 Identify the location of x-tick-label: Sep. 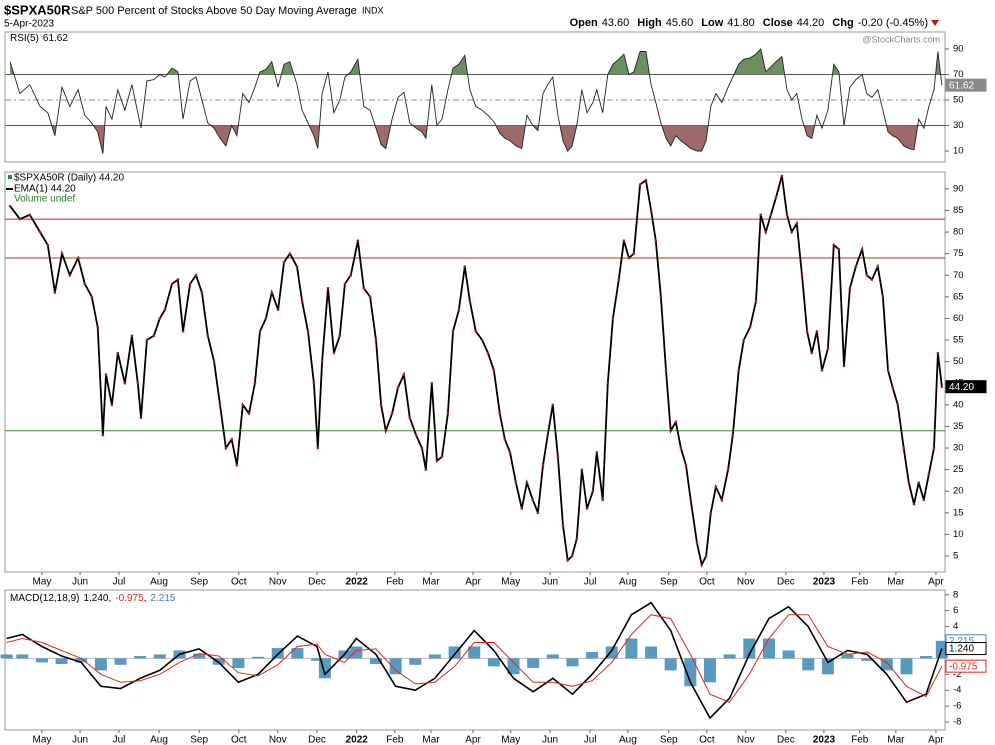
(669, 740).